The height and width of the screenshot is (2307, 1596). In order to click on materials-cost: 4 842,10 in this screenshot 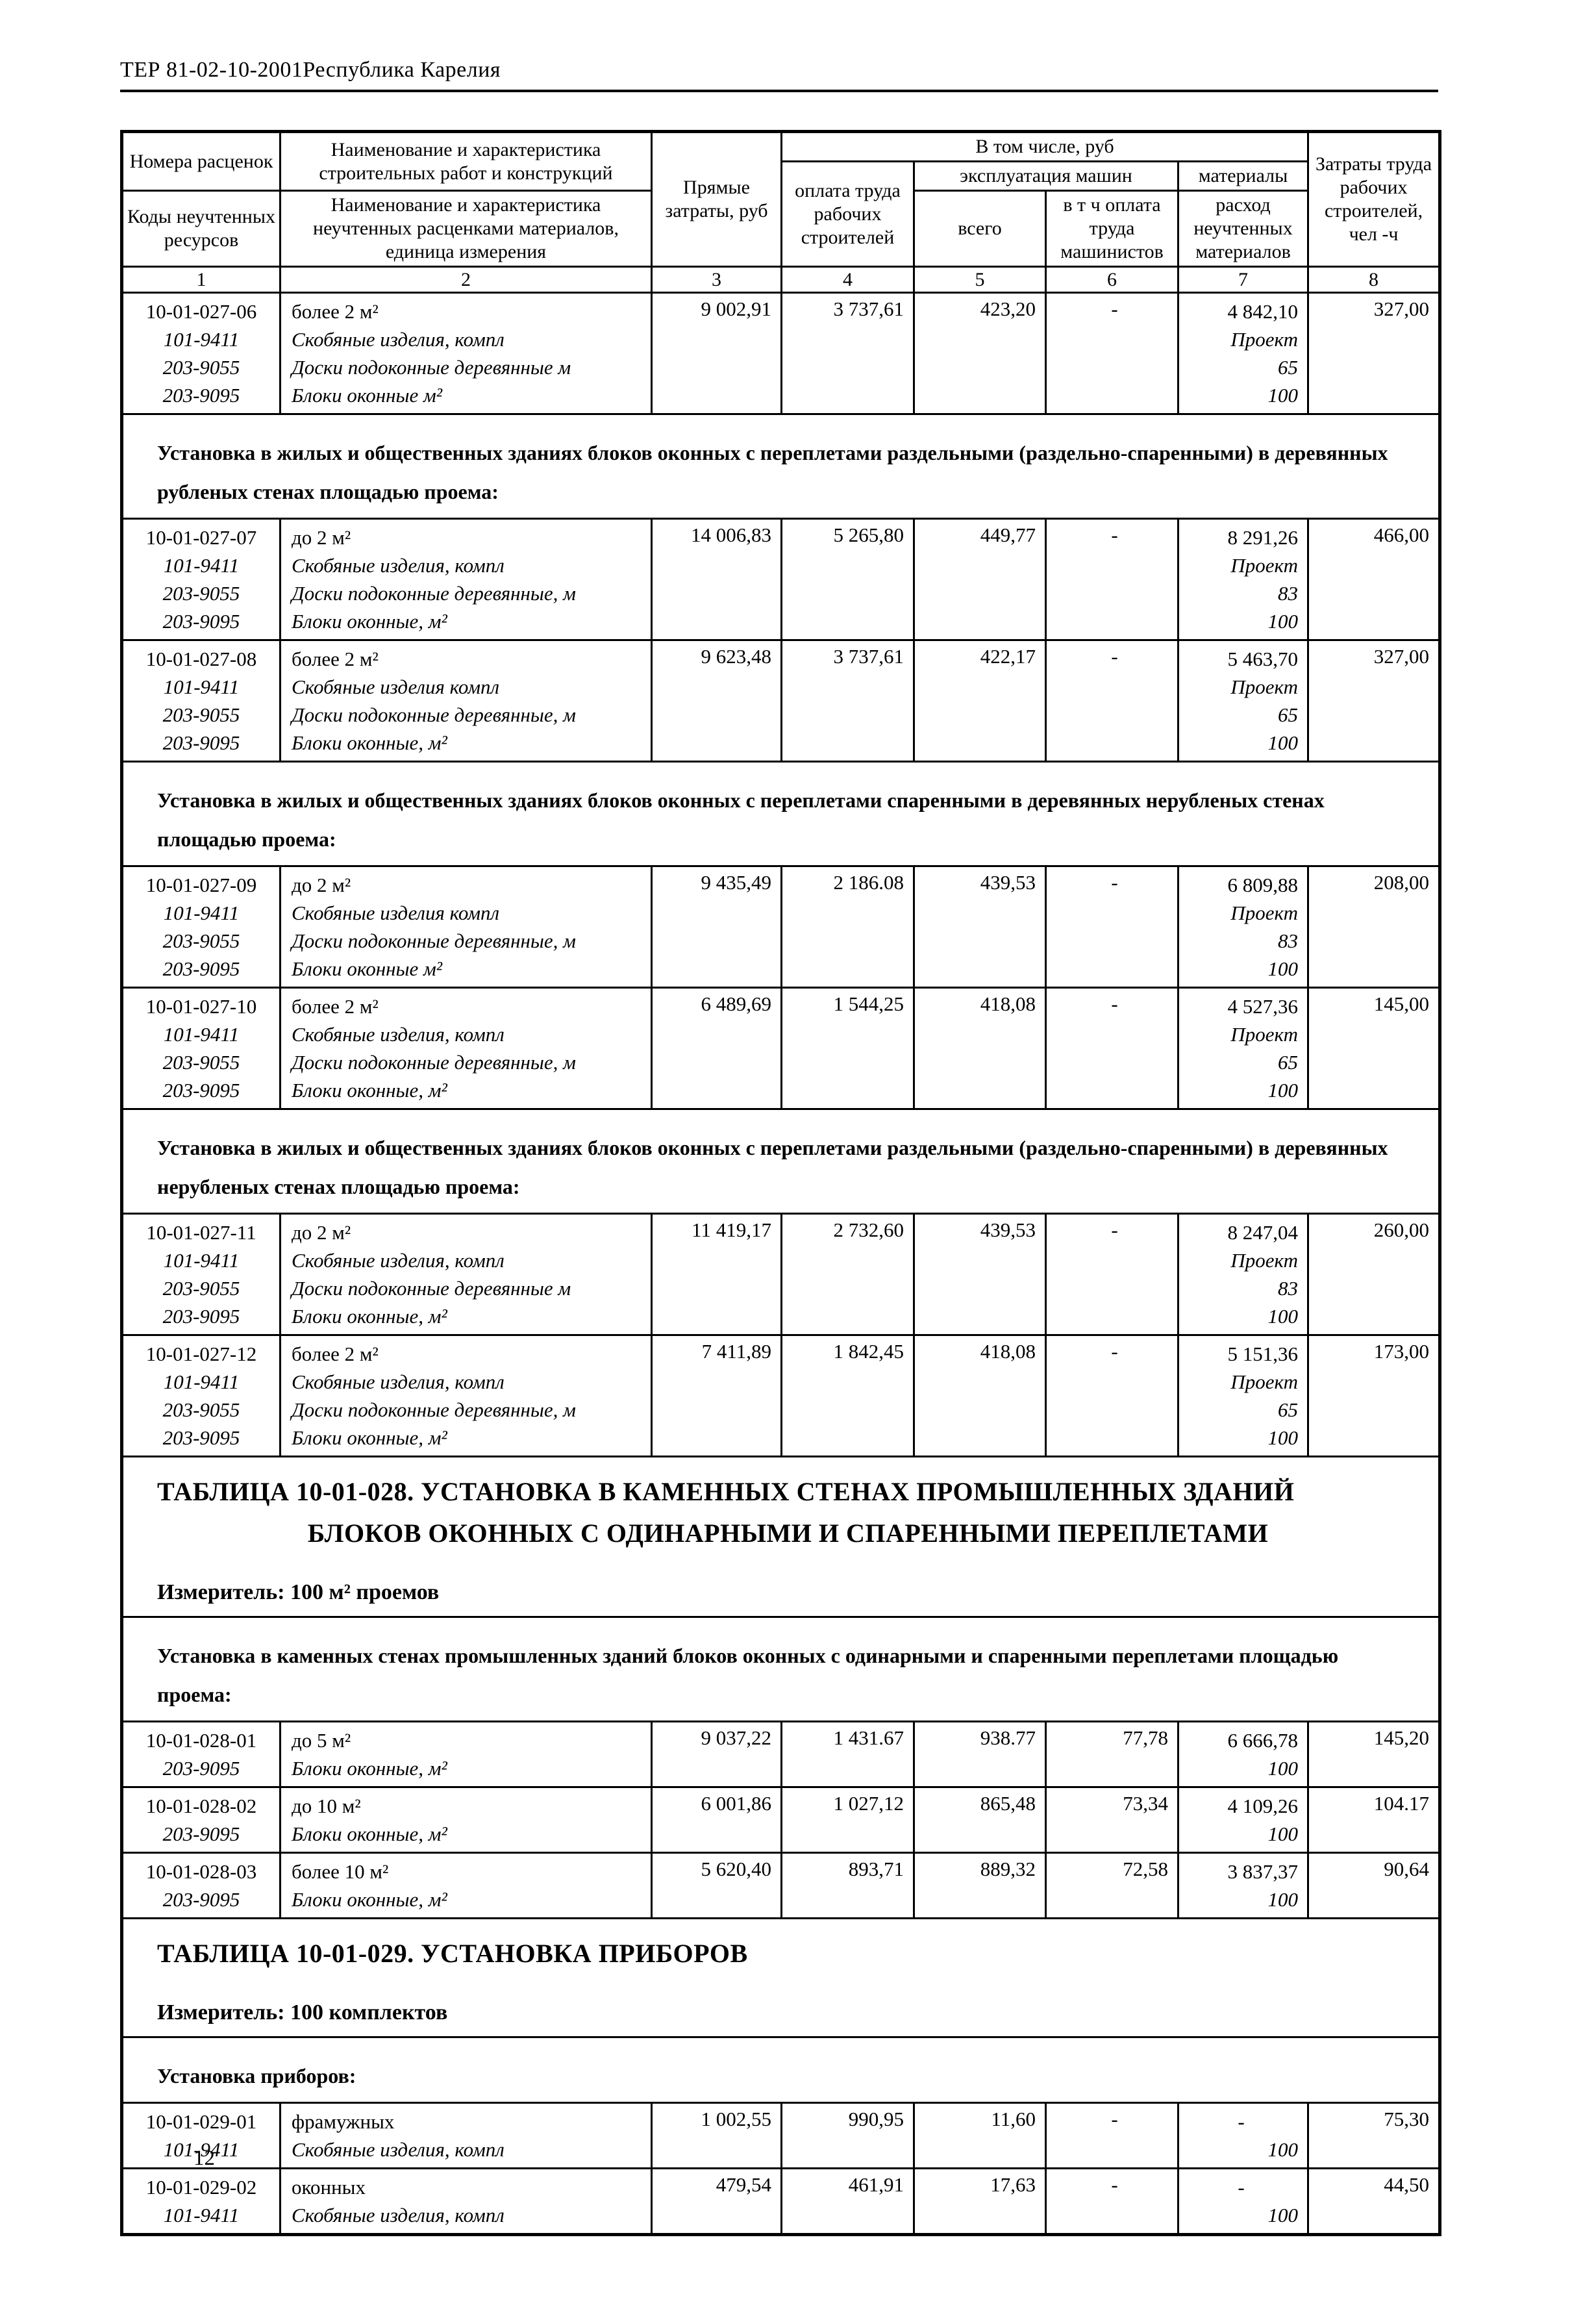, I will do `click(1263, 311)`.